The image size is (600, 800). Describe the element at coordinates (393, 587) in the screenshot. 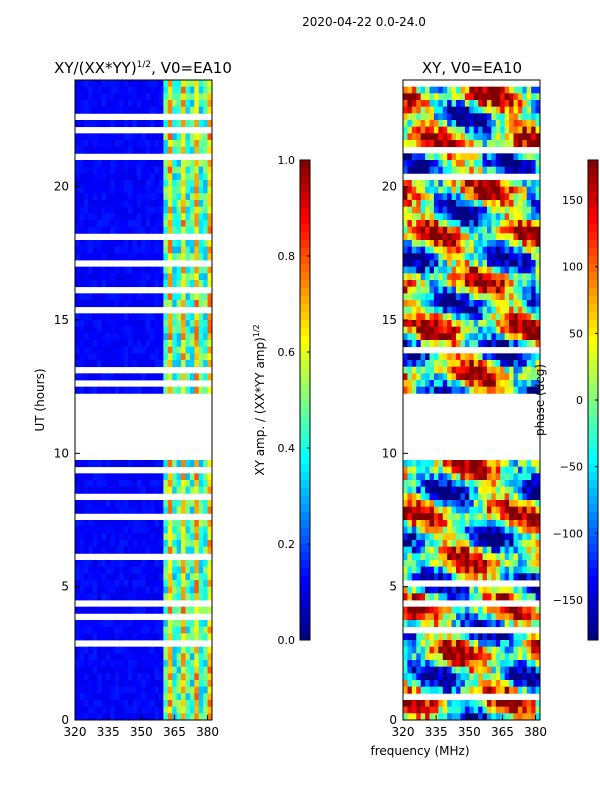

I see `y-tick-label: 5` at that location.